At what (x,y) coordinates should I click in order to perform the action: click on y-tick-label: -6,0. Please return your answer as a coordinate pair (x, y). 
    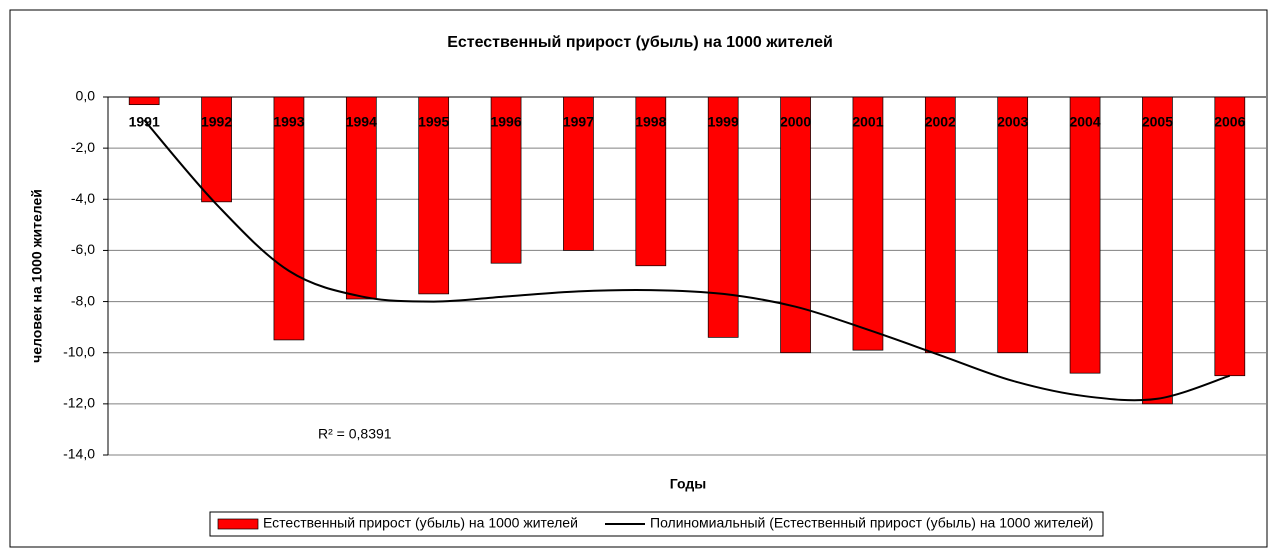
    Looking at the image, I should click on (83, 249).